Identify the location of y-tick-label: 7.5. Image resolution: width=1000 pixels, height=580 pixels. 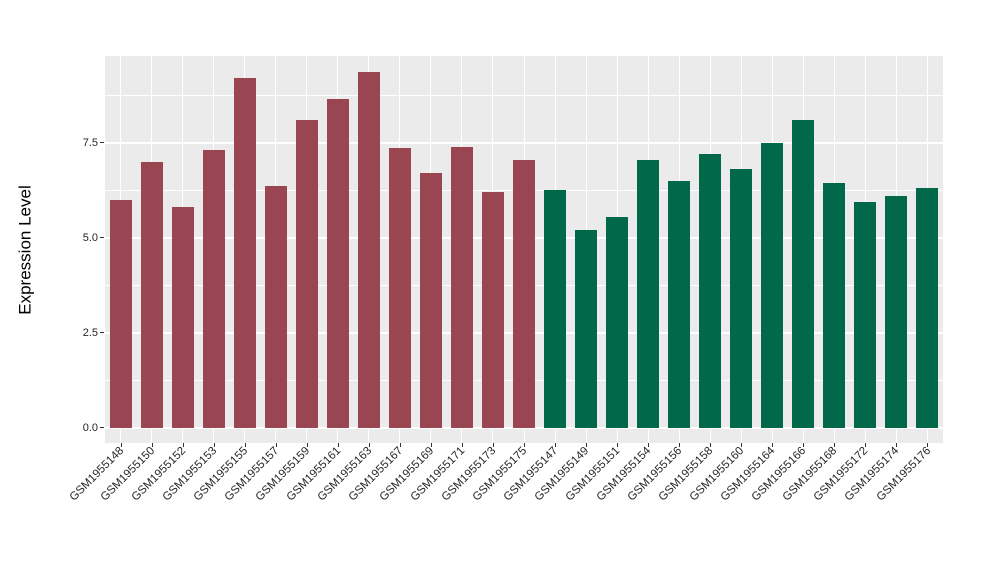
(90, 142).